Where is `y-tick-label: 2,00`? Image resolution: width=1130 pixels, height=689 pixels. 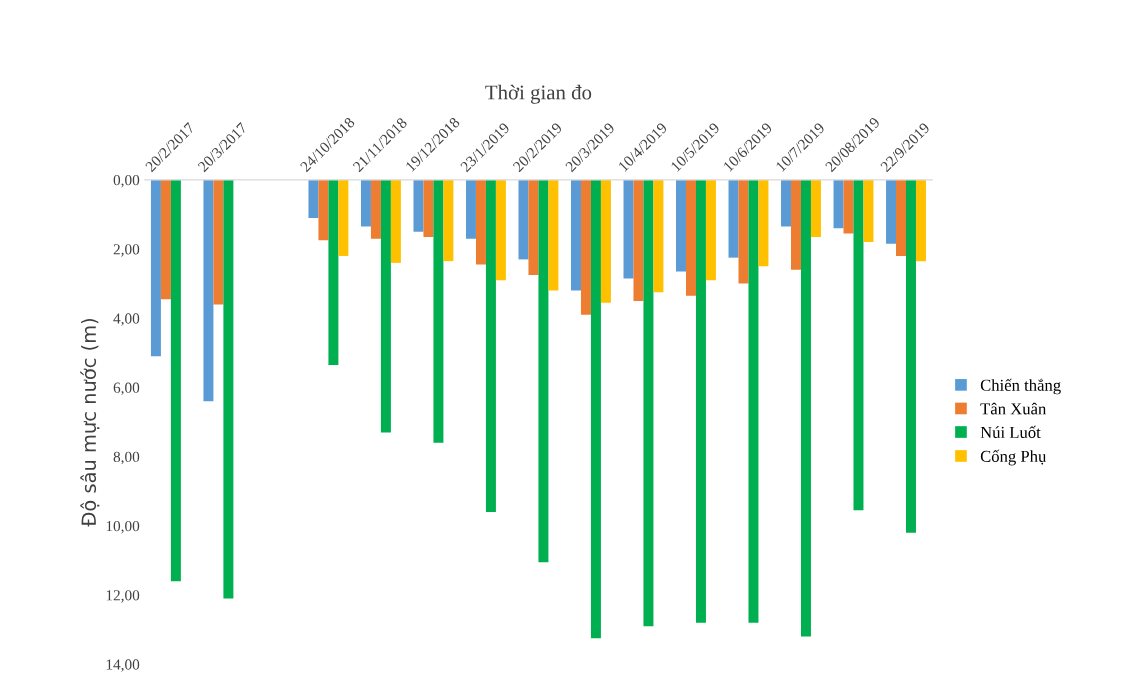 y-tick-label: 2,00 is located at coordinates (126, 250).